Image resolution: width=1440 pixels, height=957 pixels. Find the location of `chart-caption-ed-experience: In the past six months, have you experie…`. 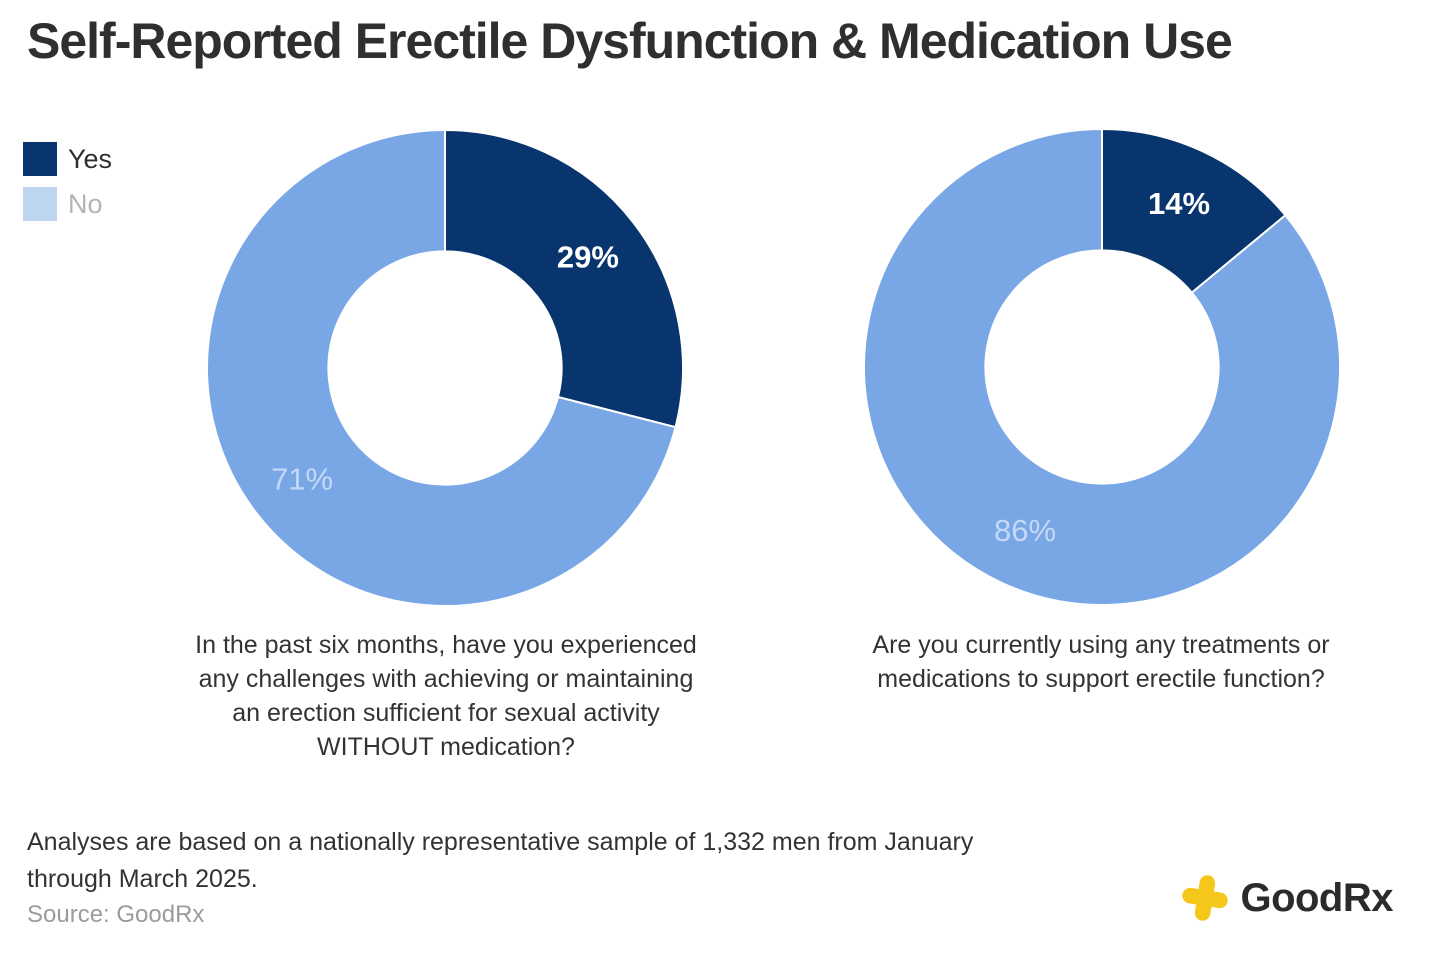

chart-caption-ed-experience: In the past six months, have you experie… is located at coordinates (446, 696).